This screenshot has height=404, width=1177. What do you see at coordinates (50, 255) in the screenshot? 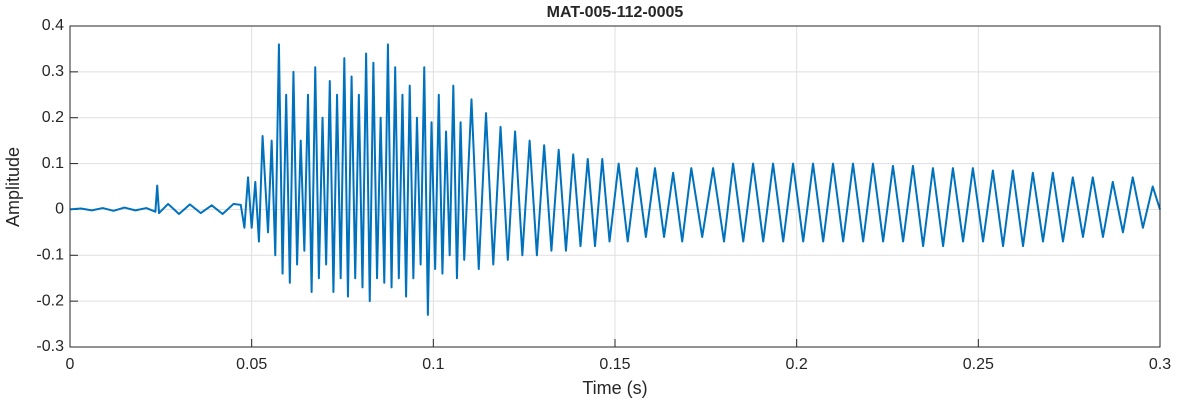
I see `y-tick-label: -0.1` at bounding box center [50, 255].